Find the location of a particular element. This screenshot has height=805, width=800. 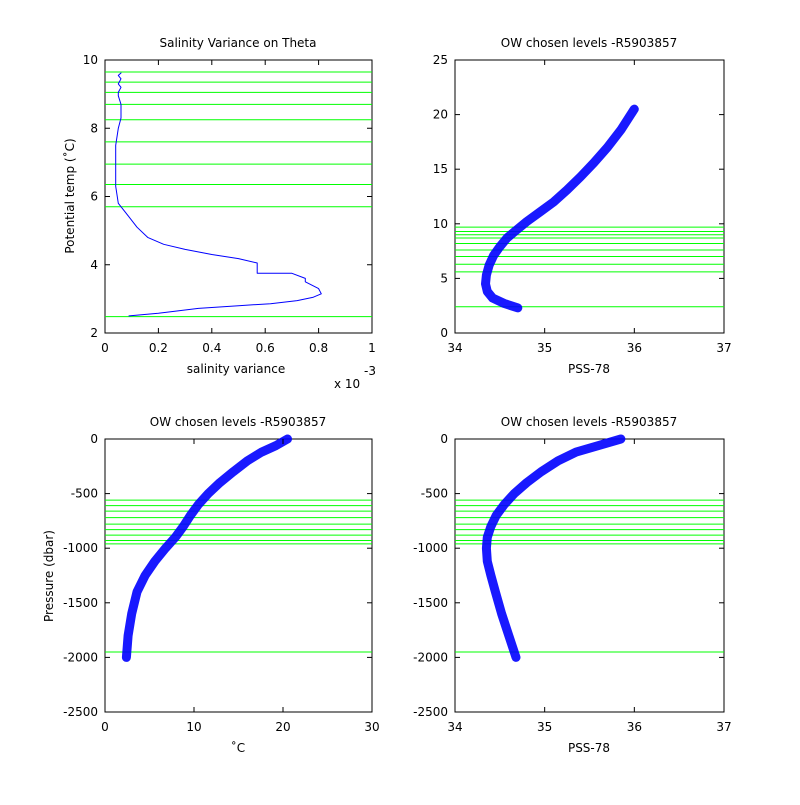

y-tick-label: 4 is located at coordinates (94, 265).